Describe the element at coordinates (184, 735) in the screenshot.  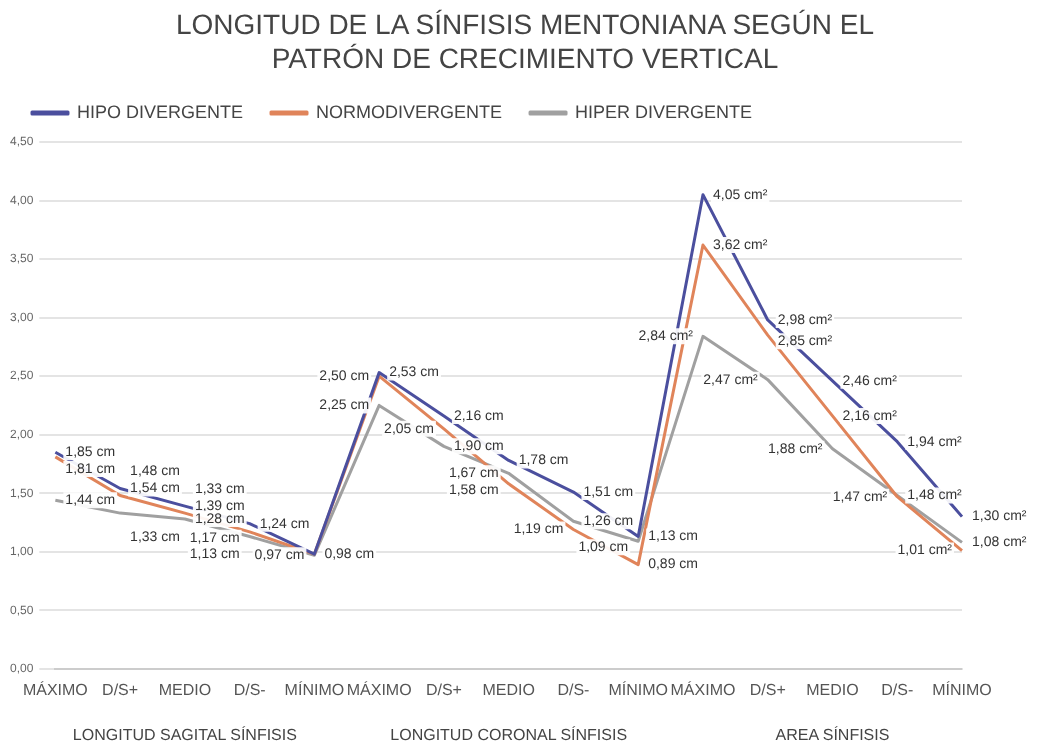
I see `text: LONGITUD SAGITAL SÍNFISIS` at that location.